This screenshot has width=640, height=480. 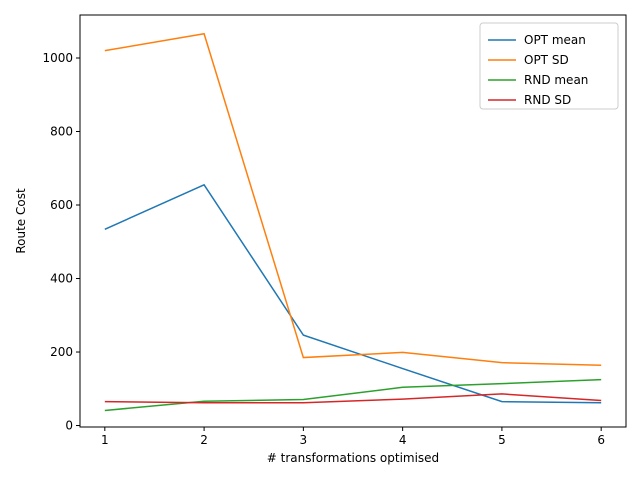 I want to click on y-tick-label: 600, so click(x=61, y=205).